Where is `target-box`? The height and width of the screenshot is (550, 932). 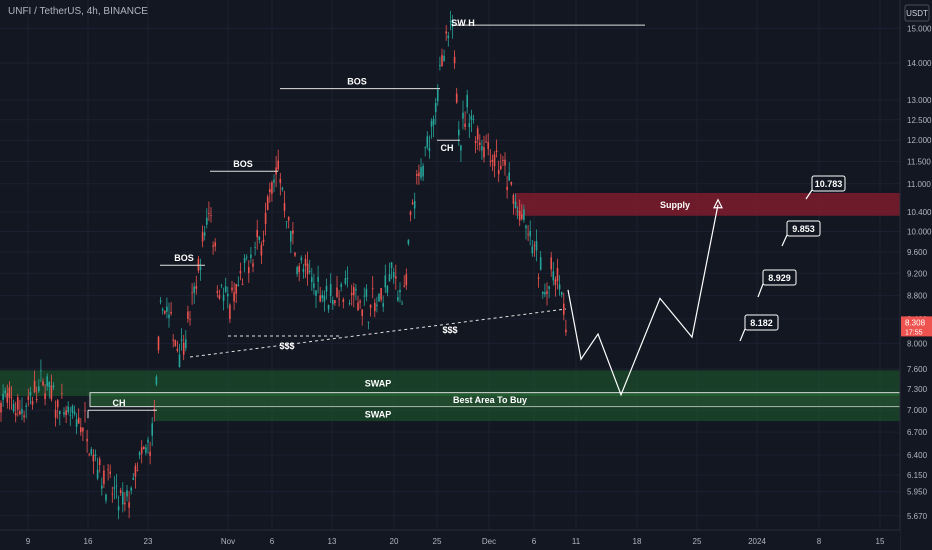
target-box is located at coordinates (828, 183).